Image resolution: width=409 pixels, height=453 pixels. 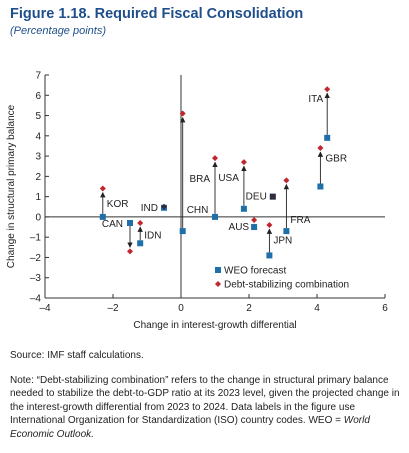 What do you see at coordinates (256, 197) in the screenshot?
I see `point-label-deu: DEU` at bounding box center [256, 197].